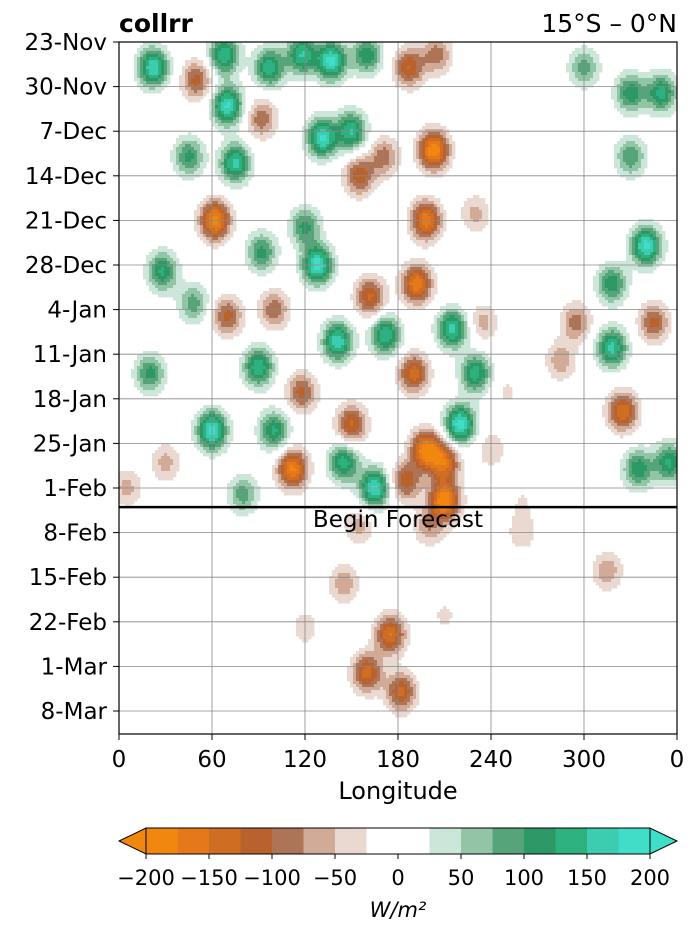  Describe the element at coordinates (461, 878) in the screenshot. I see `colorbar-tick-label: 50` at that location.